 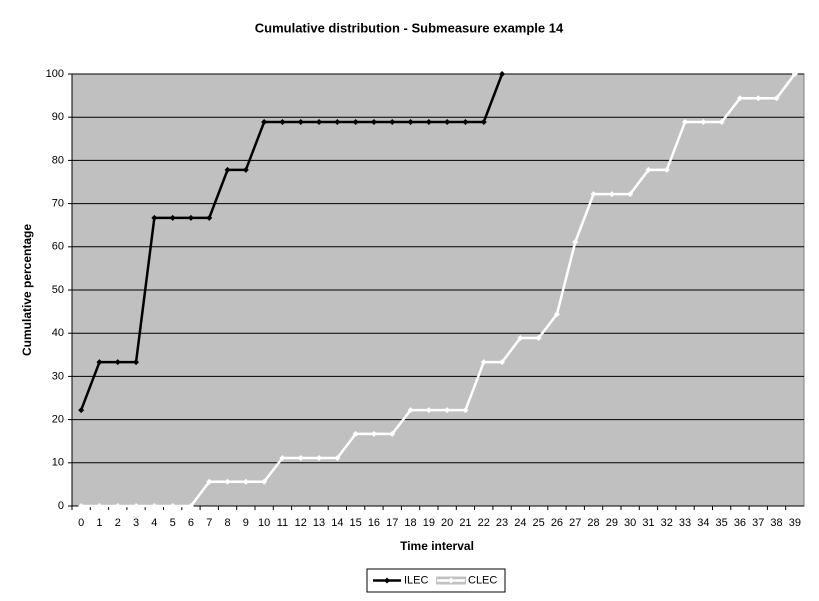 What do you see at coordinates (410, 523) in the screenshot?
I see `x-tick-label: 18` at bounding box center [410, 523].